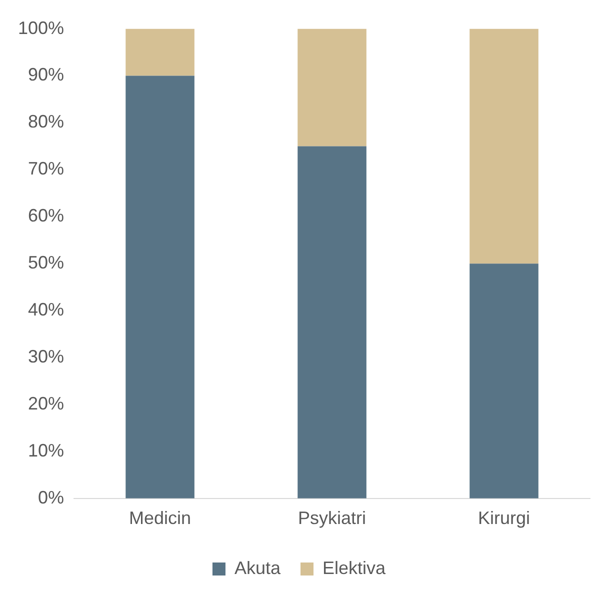  Describe the element at coordinates (46, 216) in the screenshot. I see `y-tick-label: 60%` at that location.